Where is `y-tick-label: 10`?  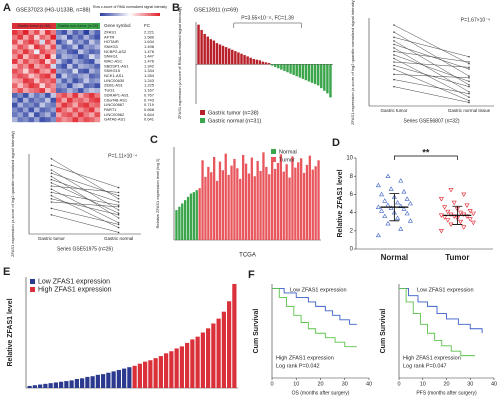
y-tick-label: 10 is located at coordinates (349, 159).